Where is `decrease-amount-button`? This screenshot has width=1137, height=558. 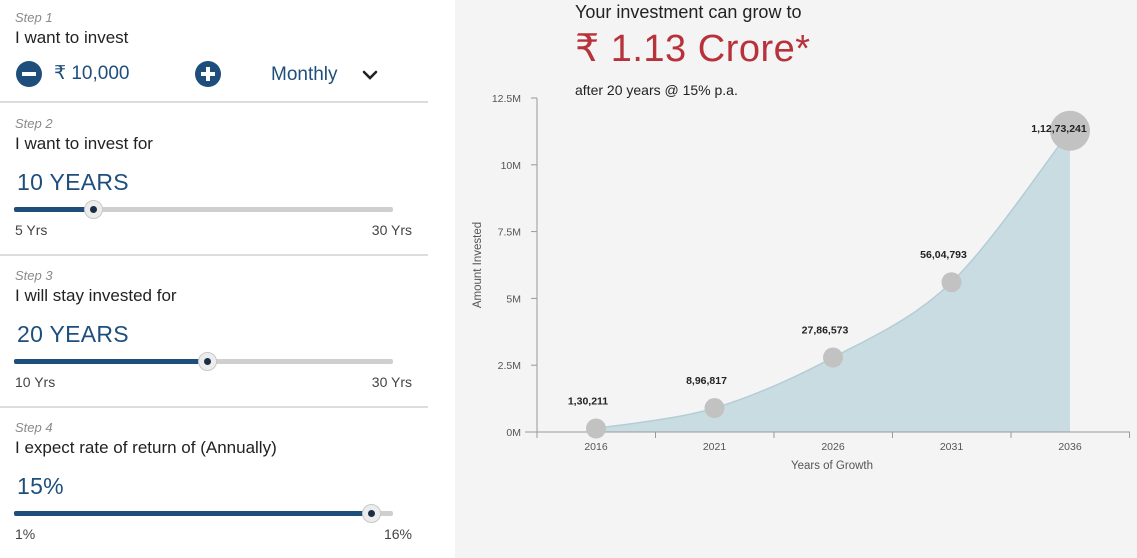 decrease-amount-button is located at coordinates (29, 74).